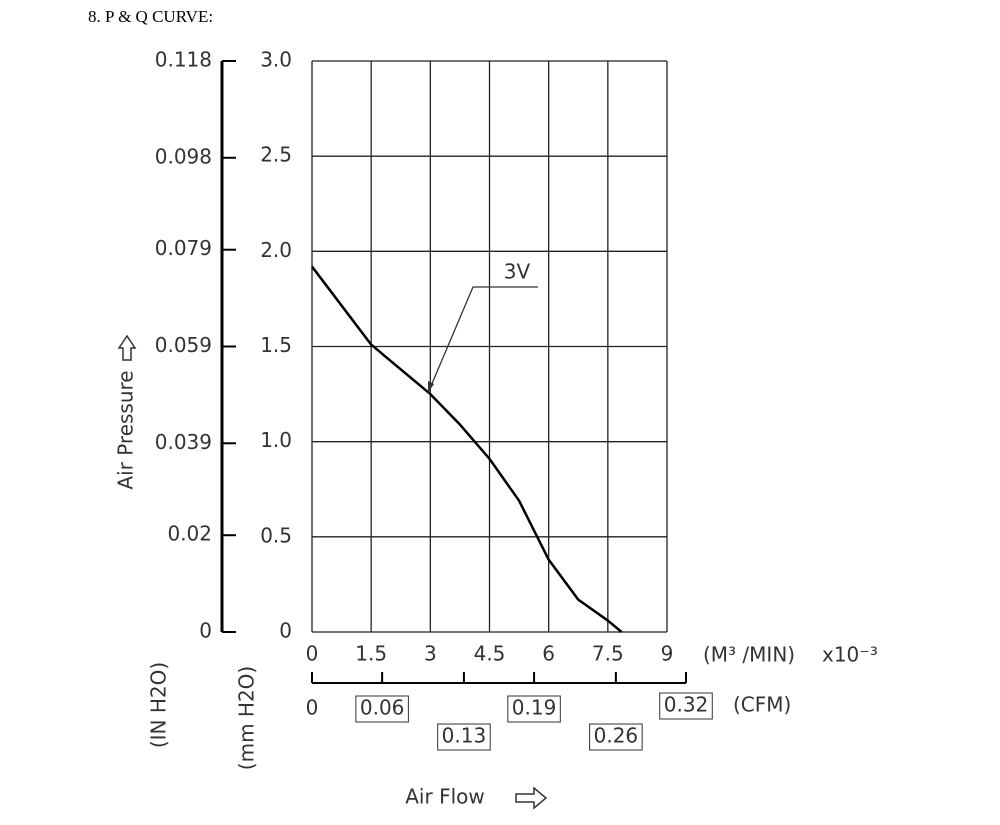  What do you see at coordinates (183, 442) in the screenshot?
I see `y2-tick-label: 0.039` at bounding box center [183, 442].